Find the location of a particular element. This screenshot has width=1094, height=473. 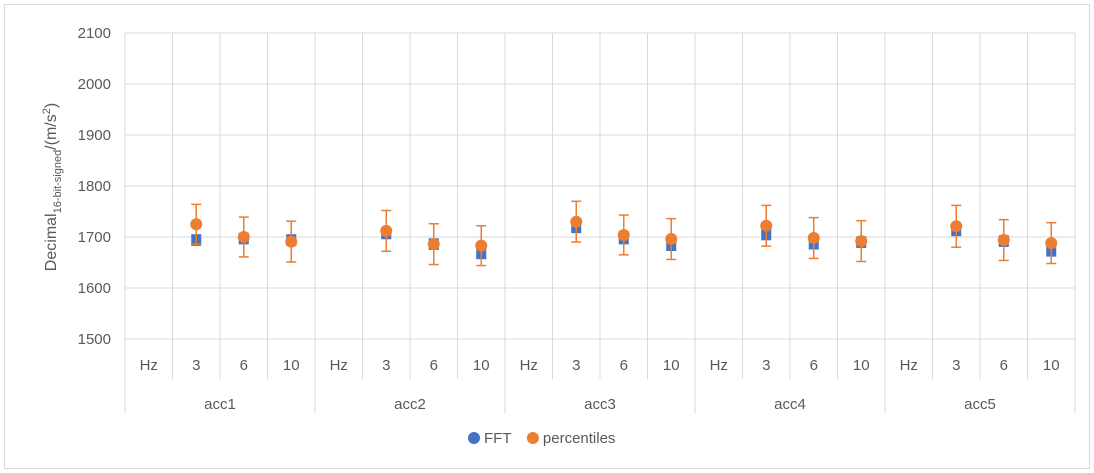

legend-label: percentiles is located at coordinates (579, 438).